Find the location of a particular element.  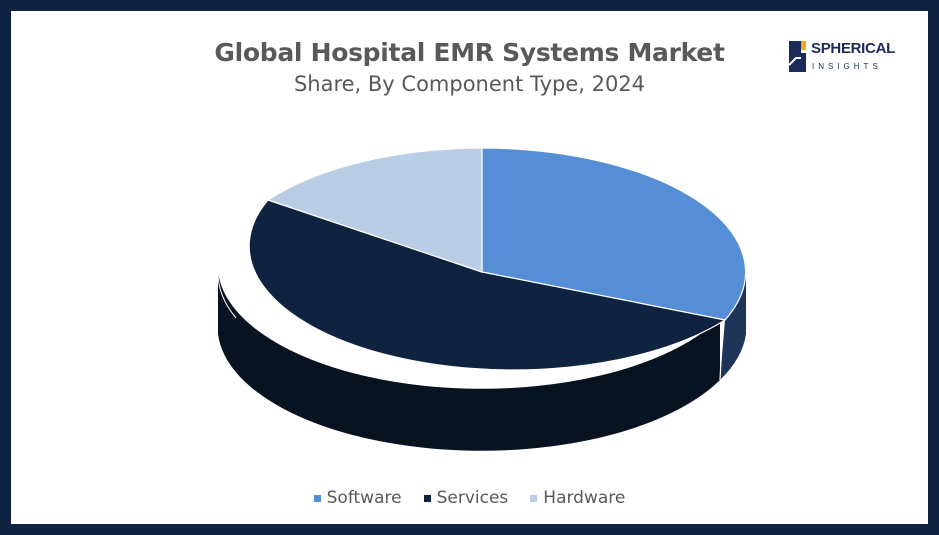

chart-subtitle: Share, By Component Type, 2024 is located at coordinates (469, 84).